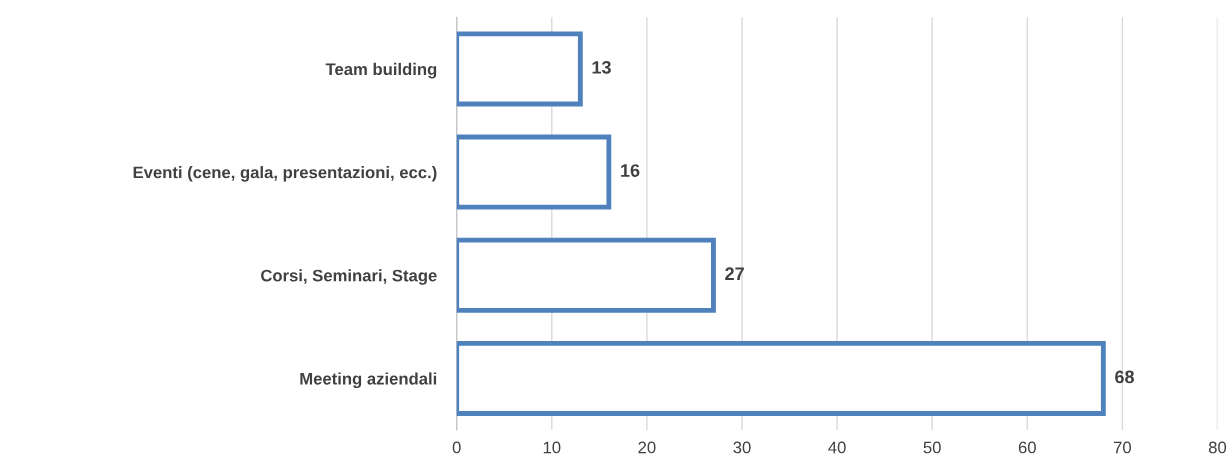  Describe the element at coordinates (742, 447) in the screenshot. I see `x-tick-label: 30` at that location.